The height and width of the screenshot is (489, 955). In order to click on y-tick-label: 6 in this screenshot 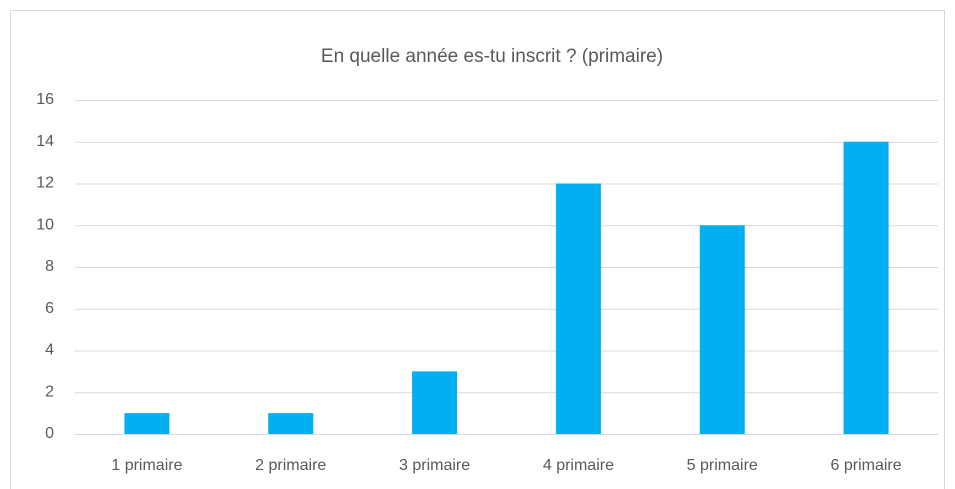, I will do `click(49, 308)`.